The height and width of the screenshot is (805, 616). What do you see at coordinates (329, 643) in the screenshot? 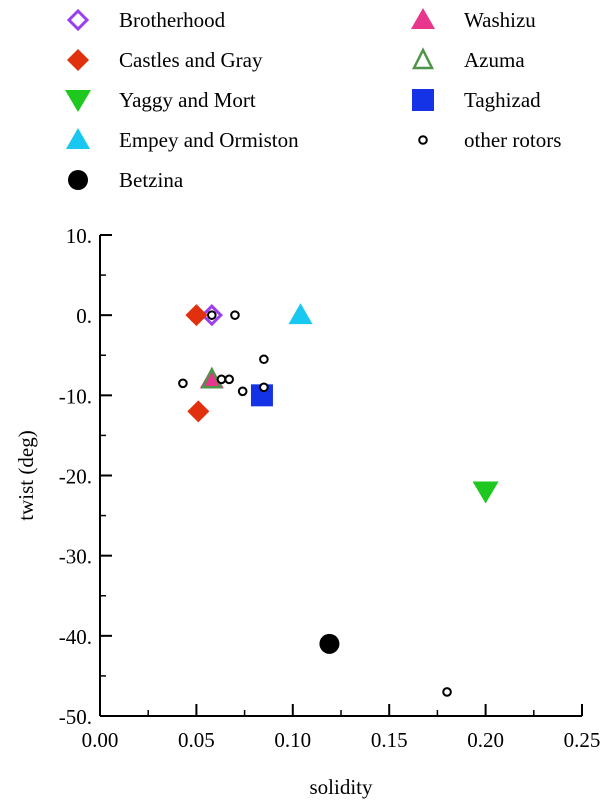
I see `data-point-betzina` at bounding box center [329, 643].